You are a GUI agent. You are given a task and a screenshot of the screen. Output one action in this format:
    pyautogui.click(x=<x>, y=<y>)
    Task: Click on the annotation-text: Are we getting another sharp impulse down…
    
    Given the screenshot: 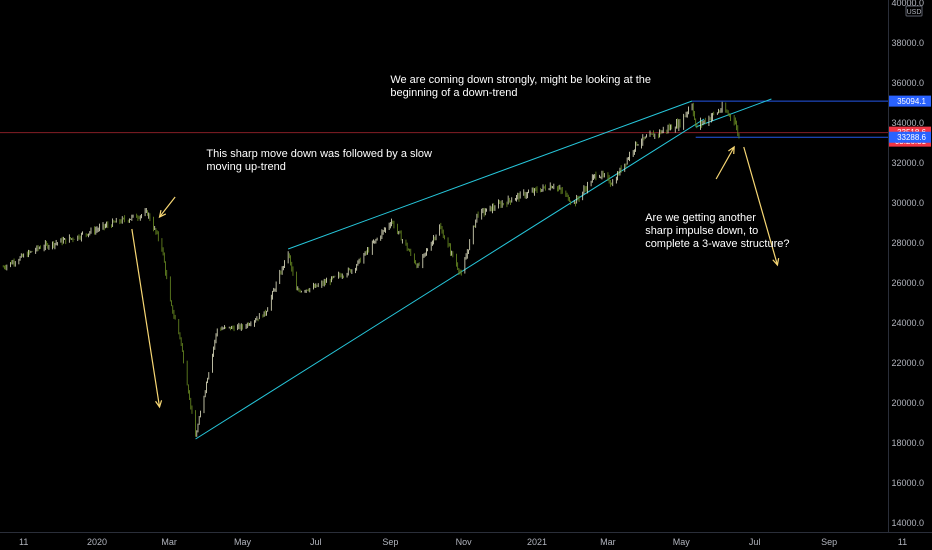 What is the action you would take?
    pyautogui.click(x=717, y=231)
    